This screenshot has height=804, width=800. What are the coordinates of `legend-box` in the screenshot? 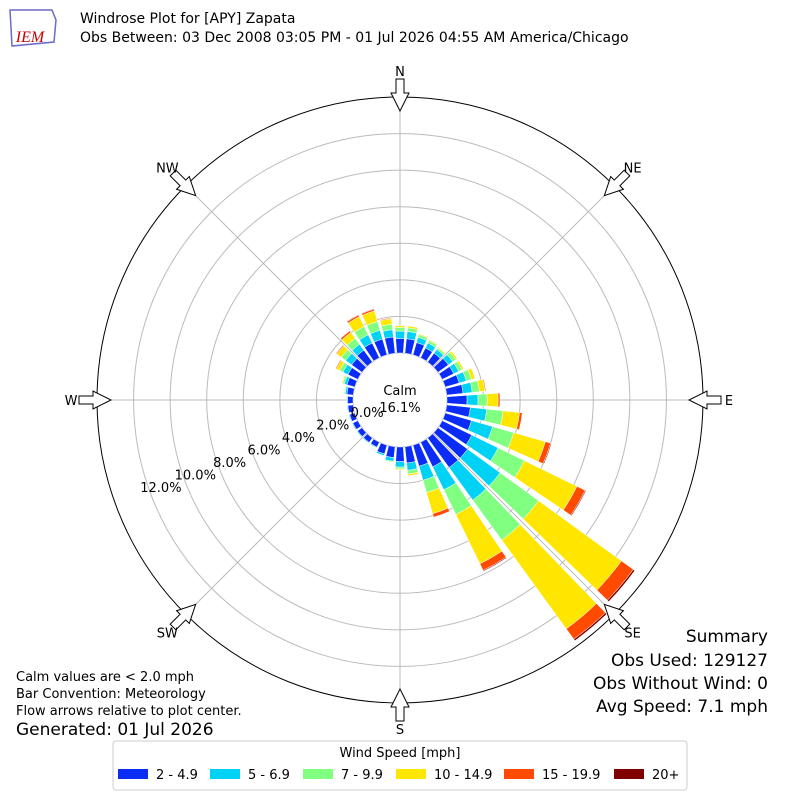 It's located at (400, 765).